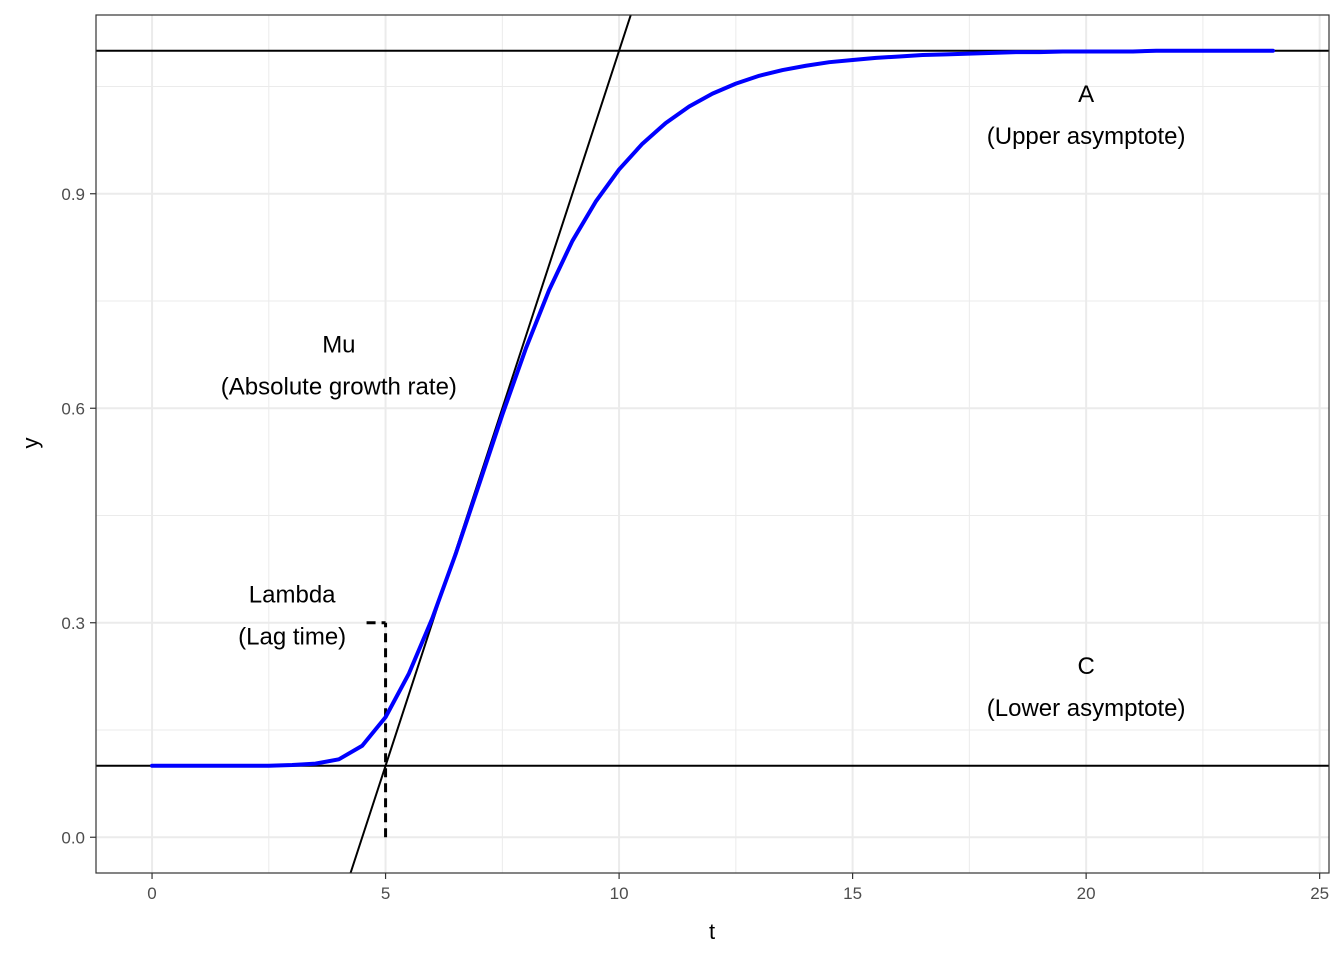 This screenshot has width=1344, height=960. I want to click on x-tick-label: 20, so click(1086, 893).